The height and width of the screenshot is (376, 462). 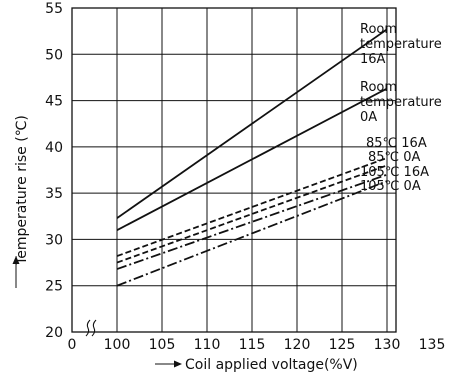 What do you see at coordinates (342, 345) in the screenshot?
I see `x-tick-label: 125` at bounding box center [342, 345].